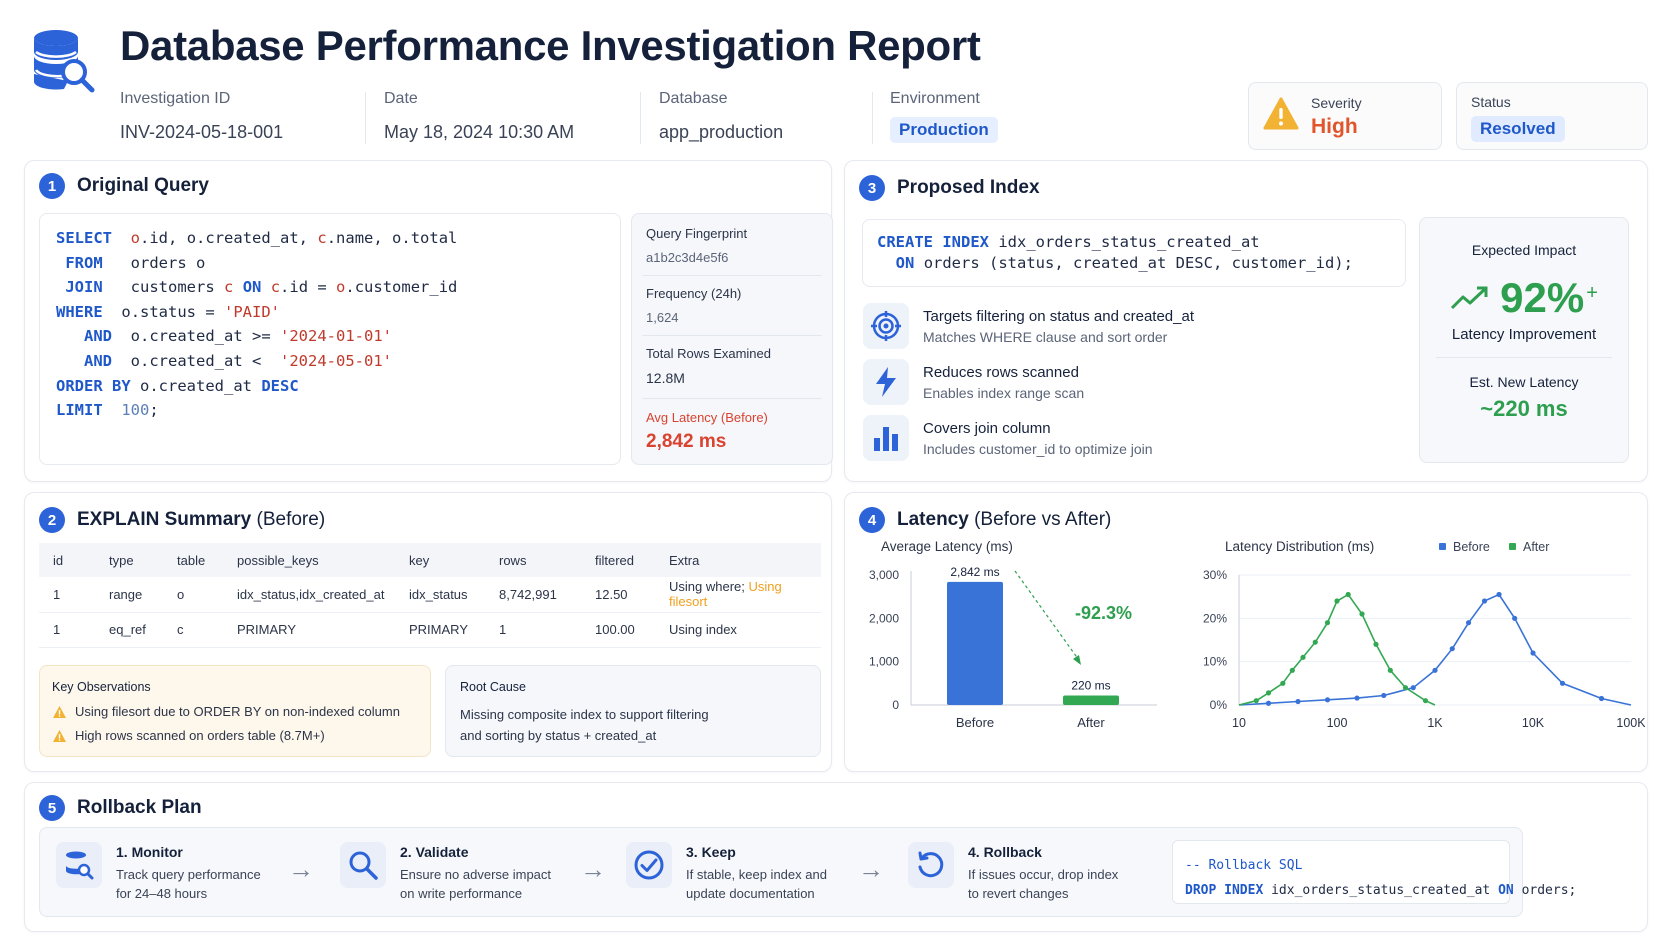  What do you see at coordinates (1215, 575) in the screenshot?
I see `y-tick-label: 30%` at bounding box center [1215, 575].